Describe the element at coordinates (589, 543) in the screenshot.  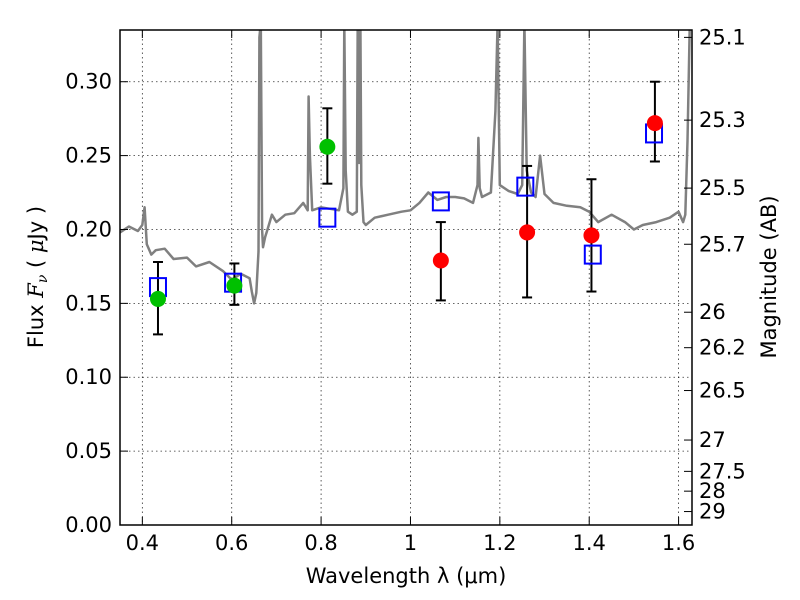
I see `x-tick-label: 1.4` at that location.